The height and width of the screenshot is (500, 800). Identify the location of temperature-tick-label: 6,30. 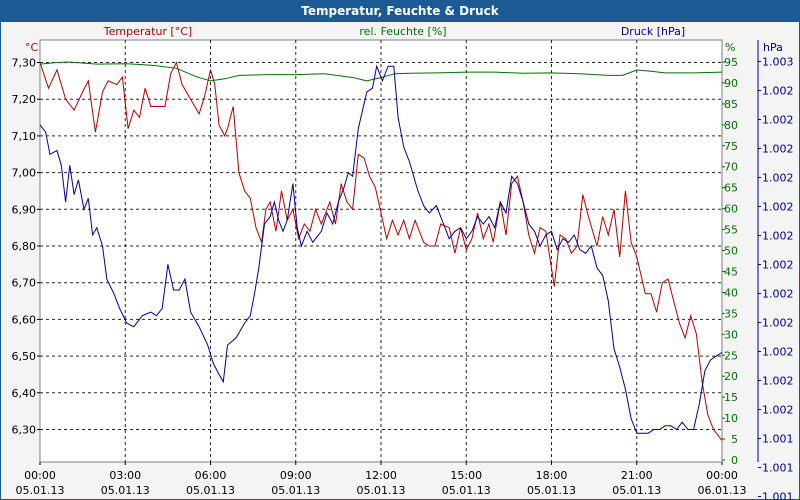
(24, 430).